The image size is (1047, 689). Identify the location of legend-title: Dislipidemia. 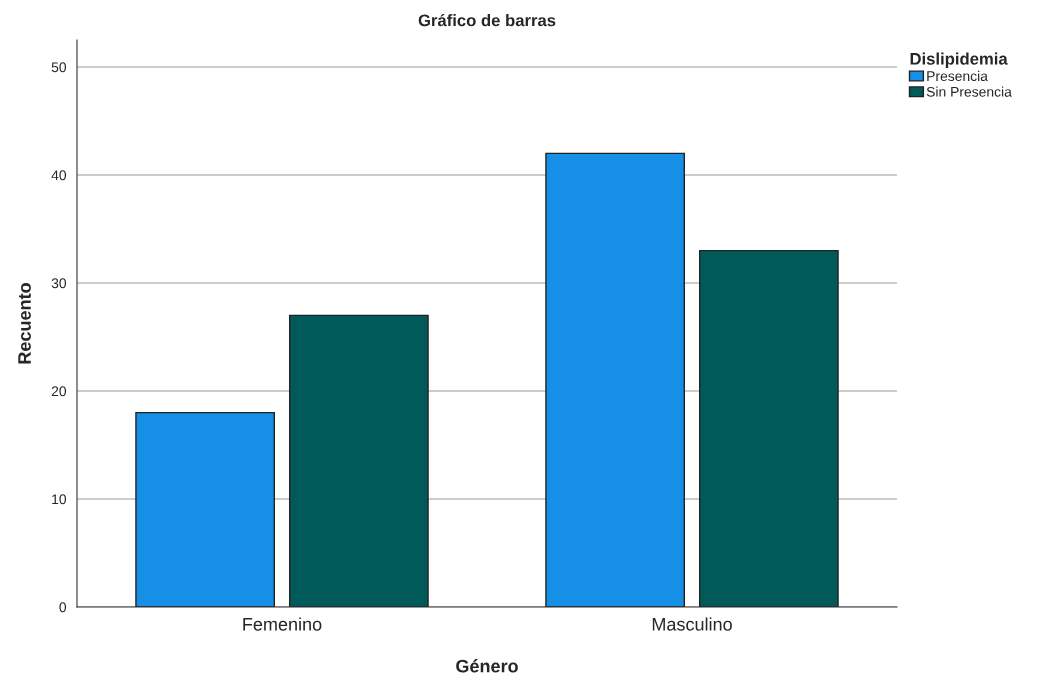
(959, 60).